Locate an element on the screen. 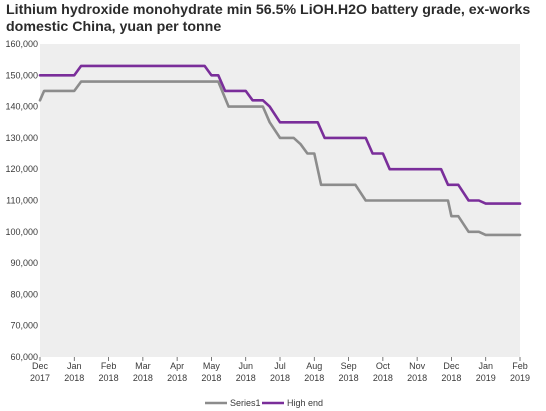 The width and height of the screenshot is (546, 411). x-tick-month: Nov is located at coordinates (417, 366).